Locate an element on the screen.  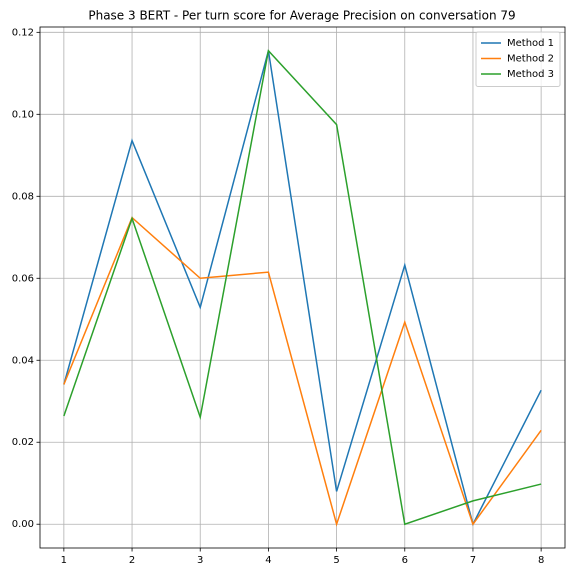
x-tick-label: 2 is located at coordinates (132, 560).